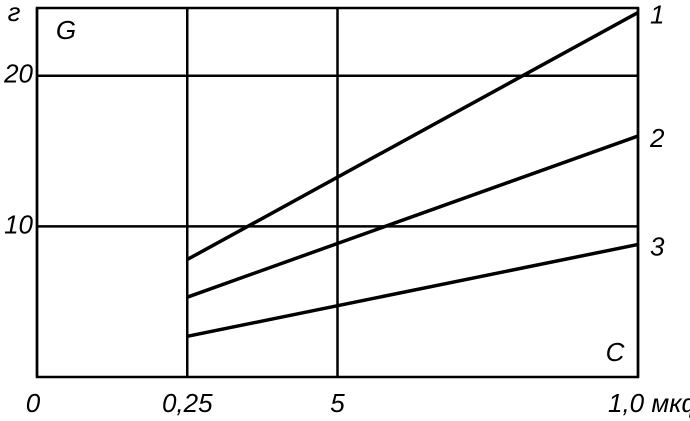  Describe the element at coordinates (14, 13) in the screenshot. I see `y-unit: г` at that location.